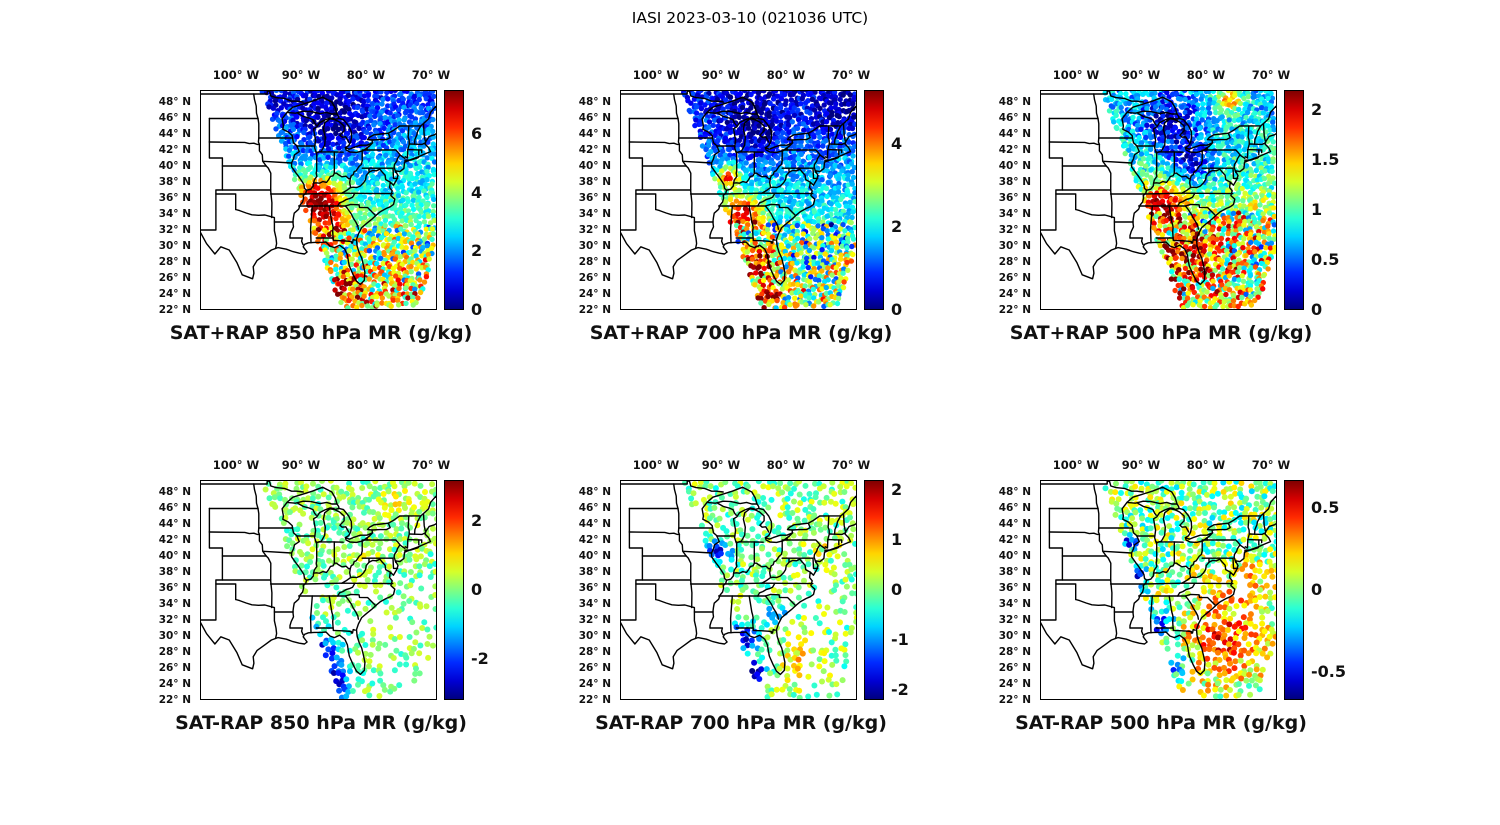  Describe the element at coordinates (1161, 723) in the screenshot. I see `panel-title: SAT-RAP 500 hPa MR (g/kg)` at that location.